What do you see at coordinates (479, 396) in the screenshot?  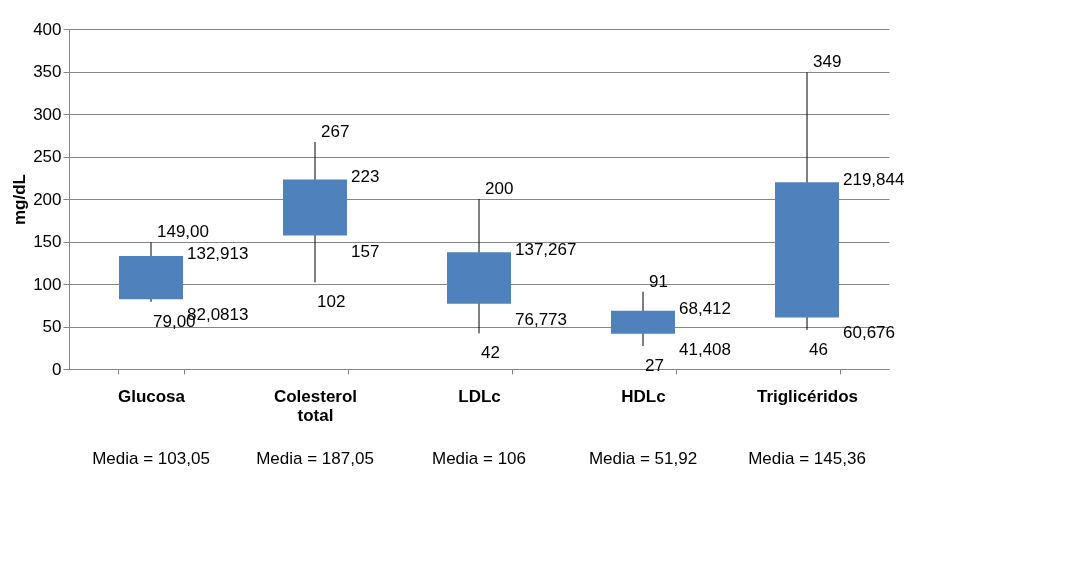 I see `x-tick-label: LDLc` at bounding box center [479, 396].